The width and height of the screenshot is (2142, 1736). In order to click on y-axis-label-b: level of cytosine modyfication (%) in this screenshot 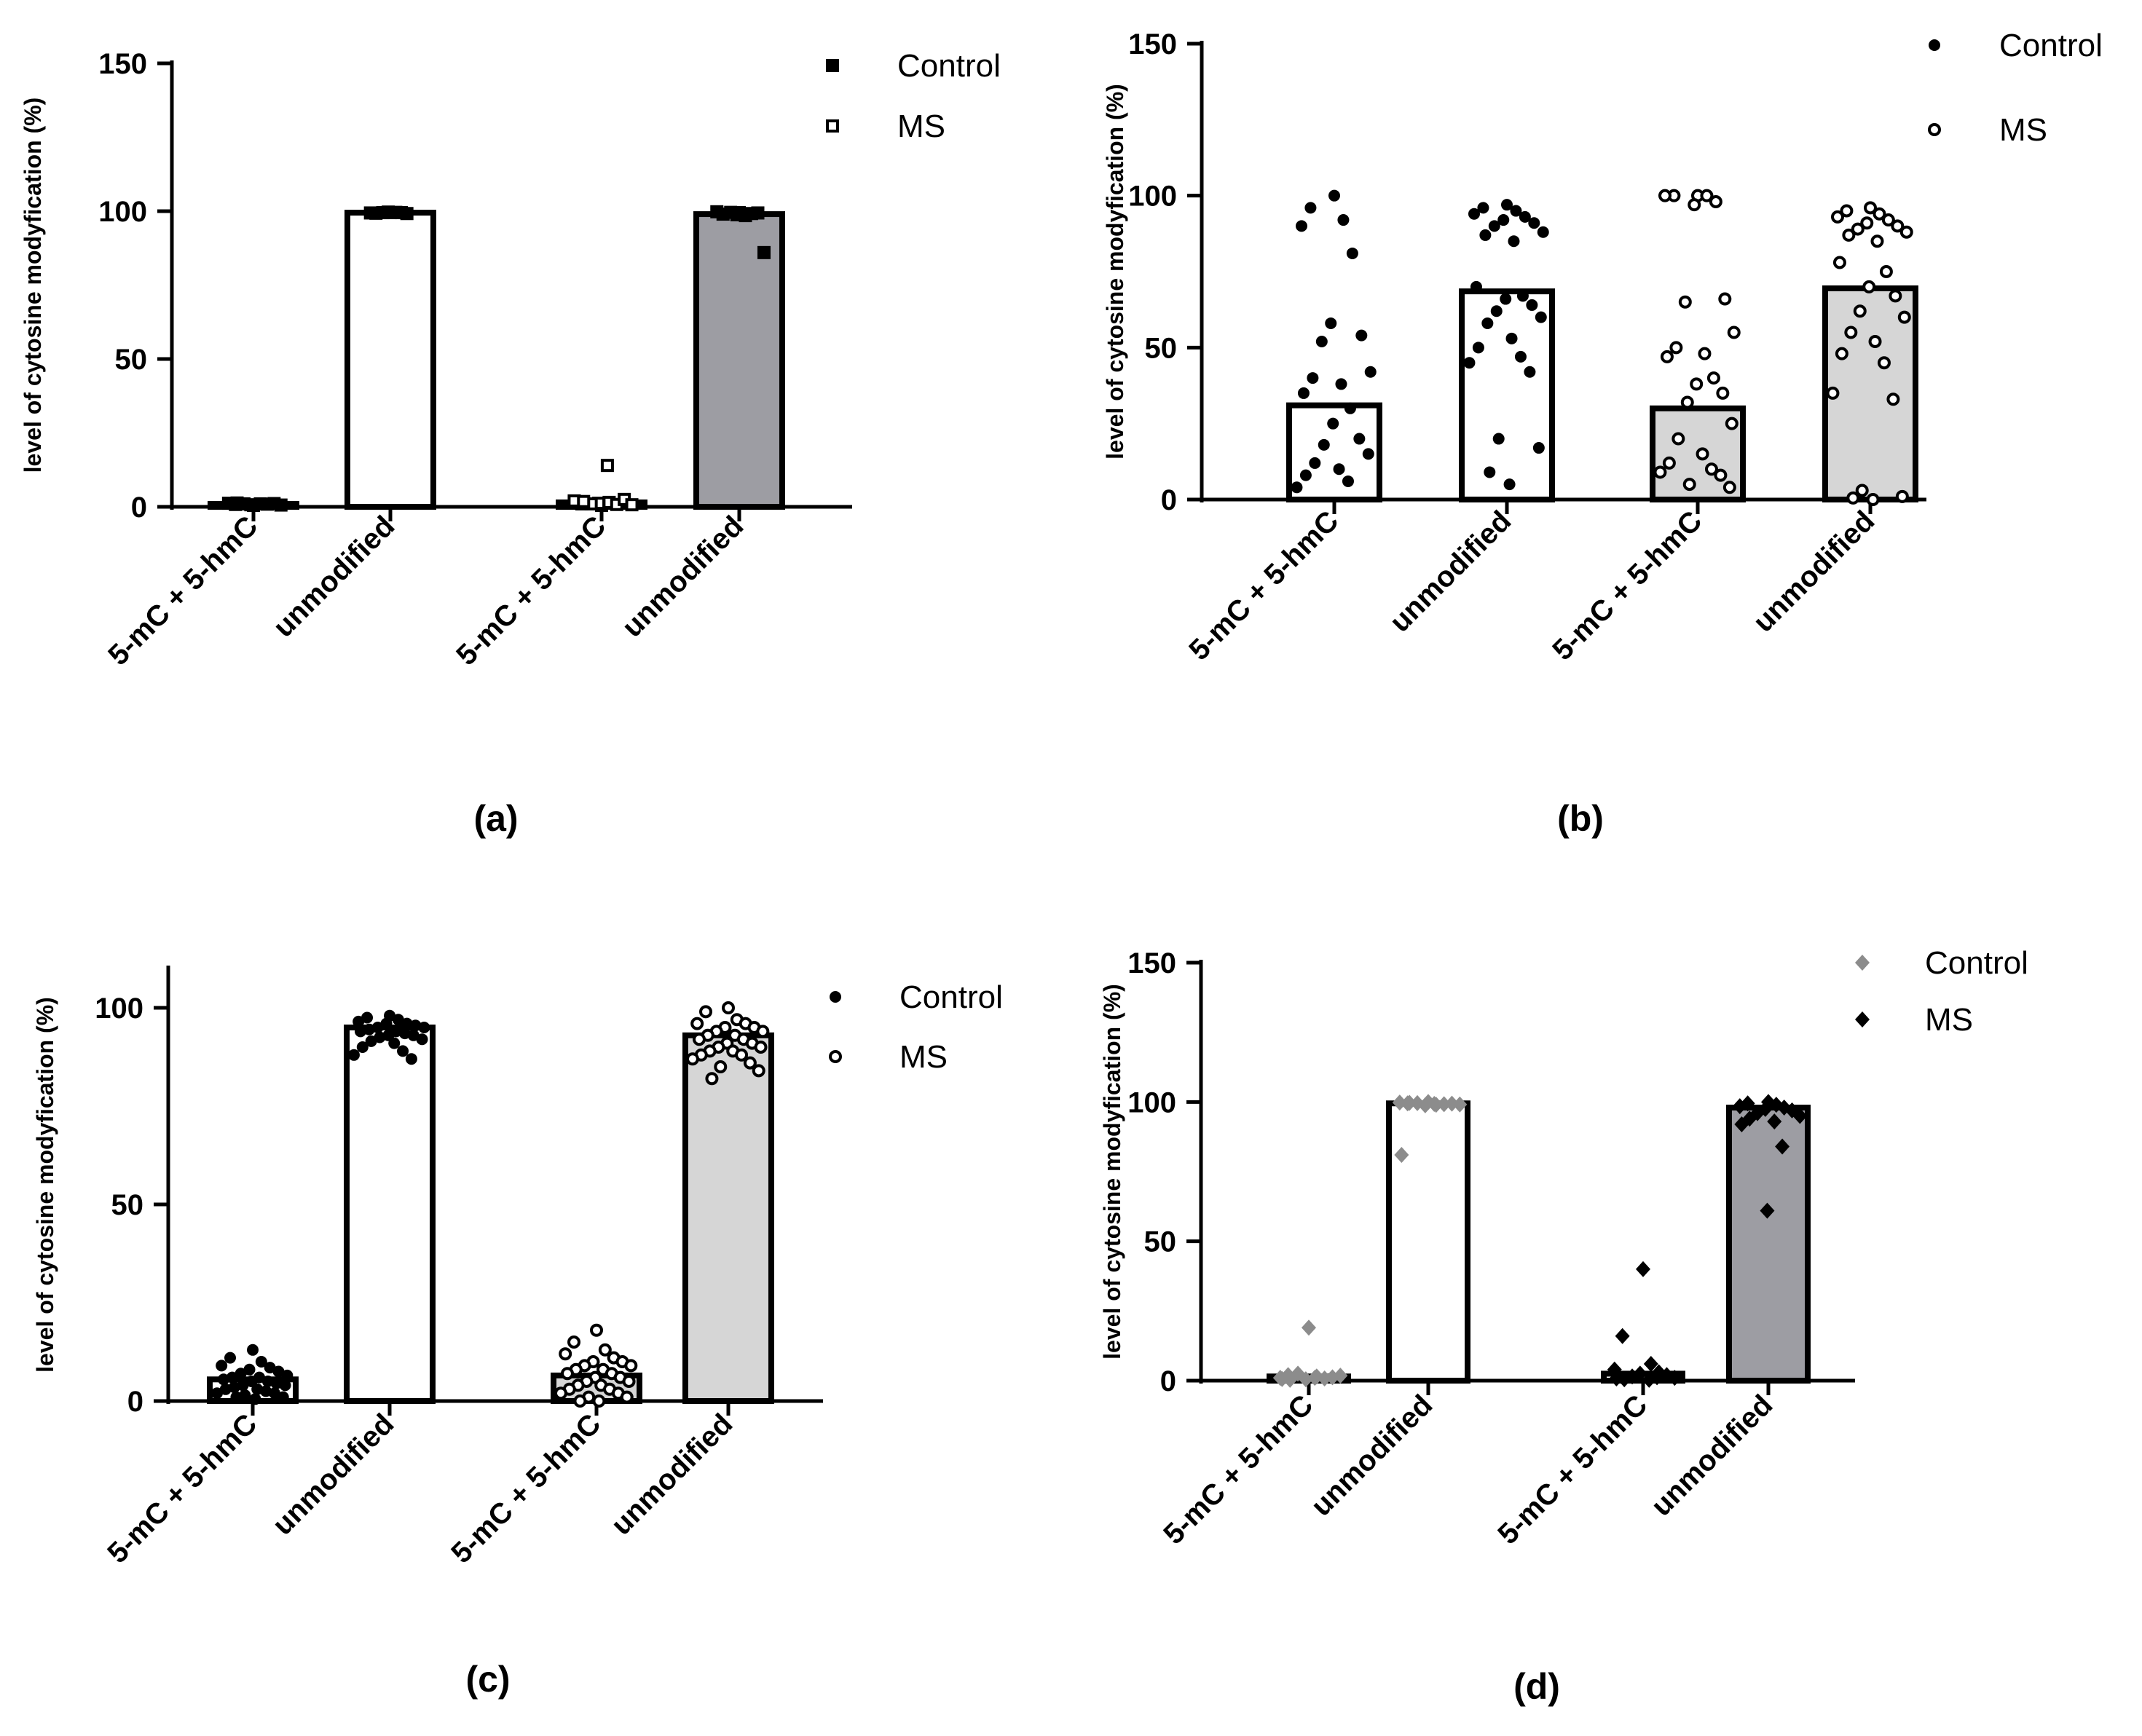, I will do `click(1115, 271)`.